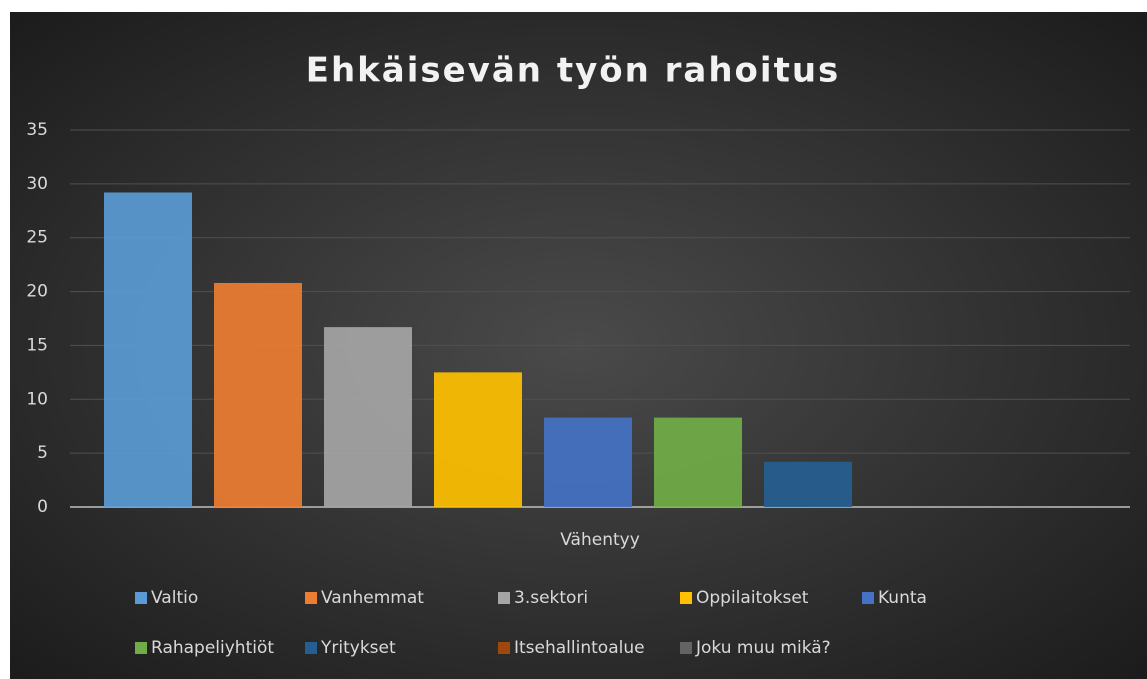 The height and width of the screenshot is (679, 1147). I want to click on y-tick-label: 25, so click(37, 238).